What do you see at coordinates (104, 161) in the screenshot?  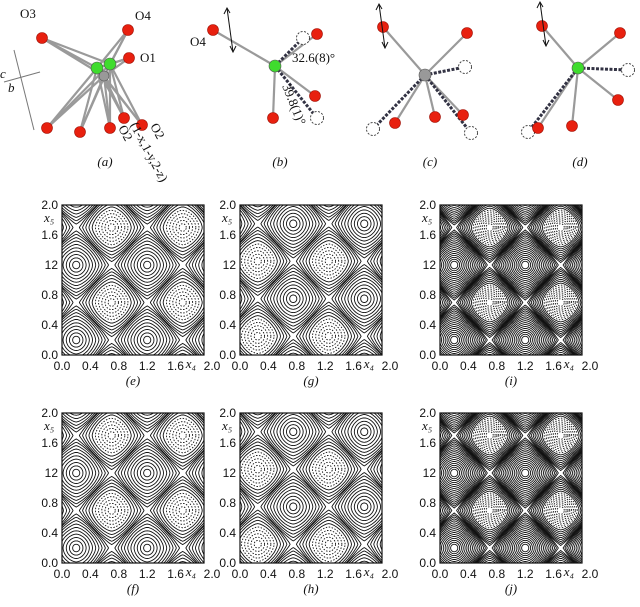 I see `label: (a)` at bounding box center [104, 161].